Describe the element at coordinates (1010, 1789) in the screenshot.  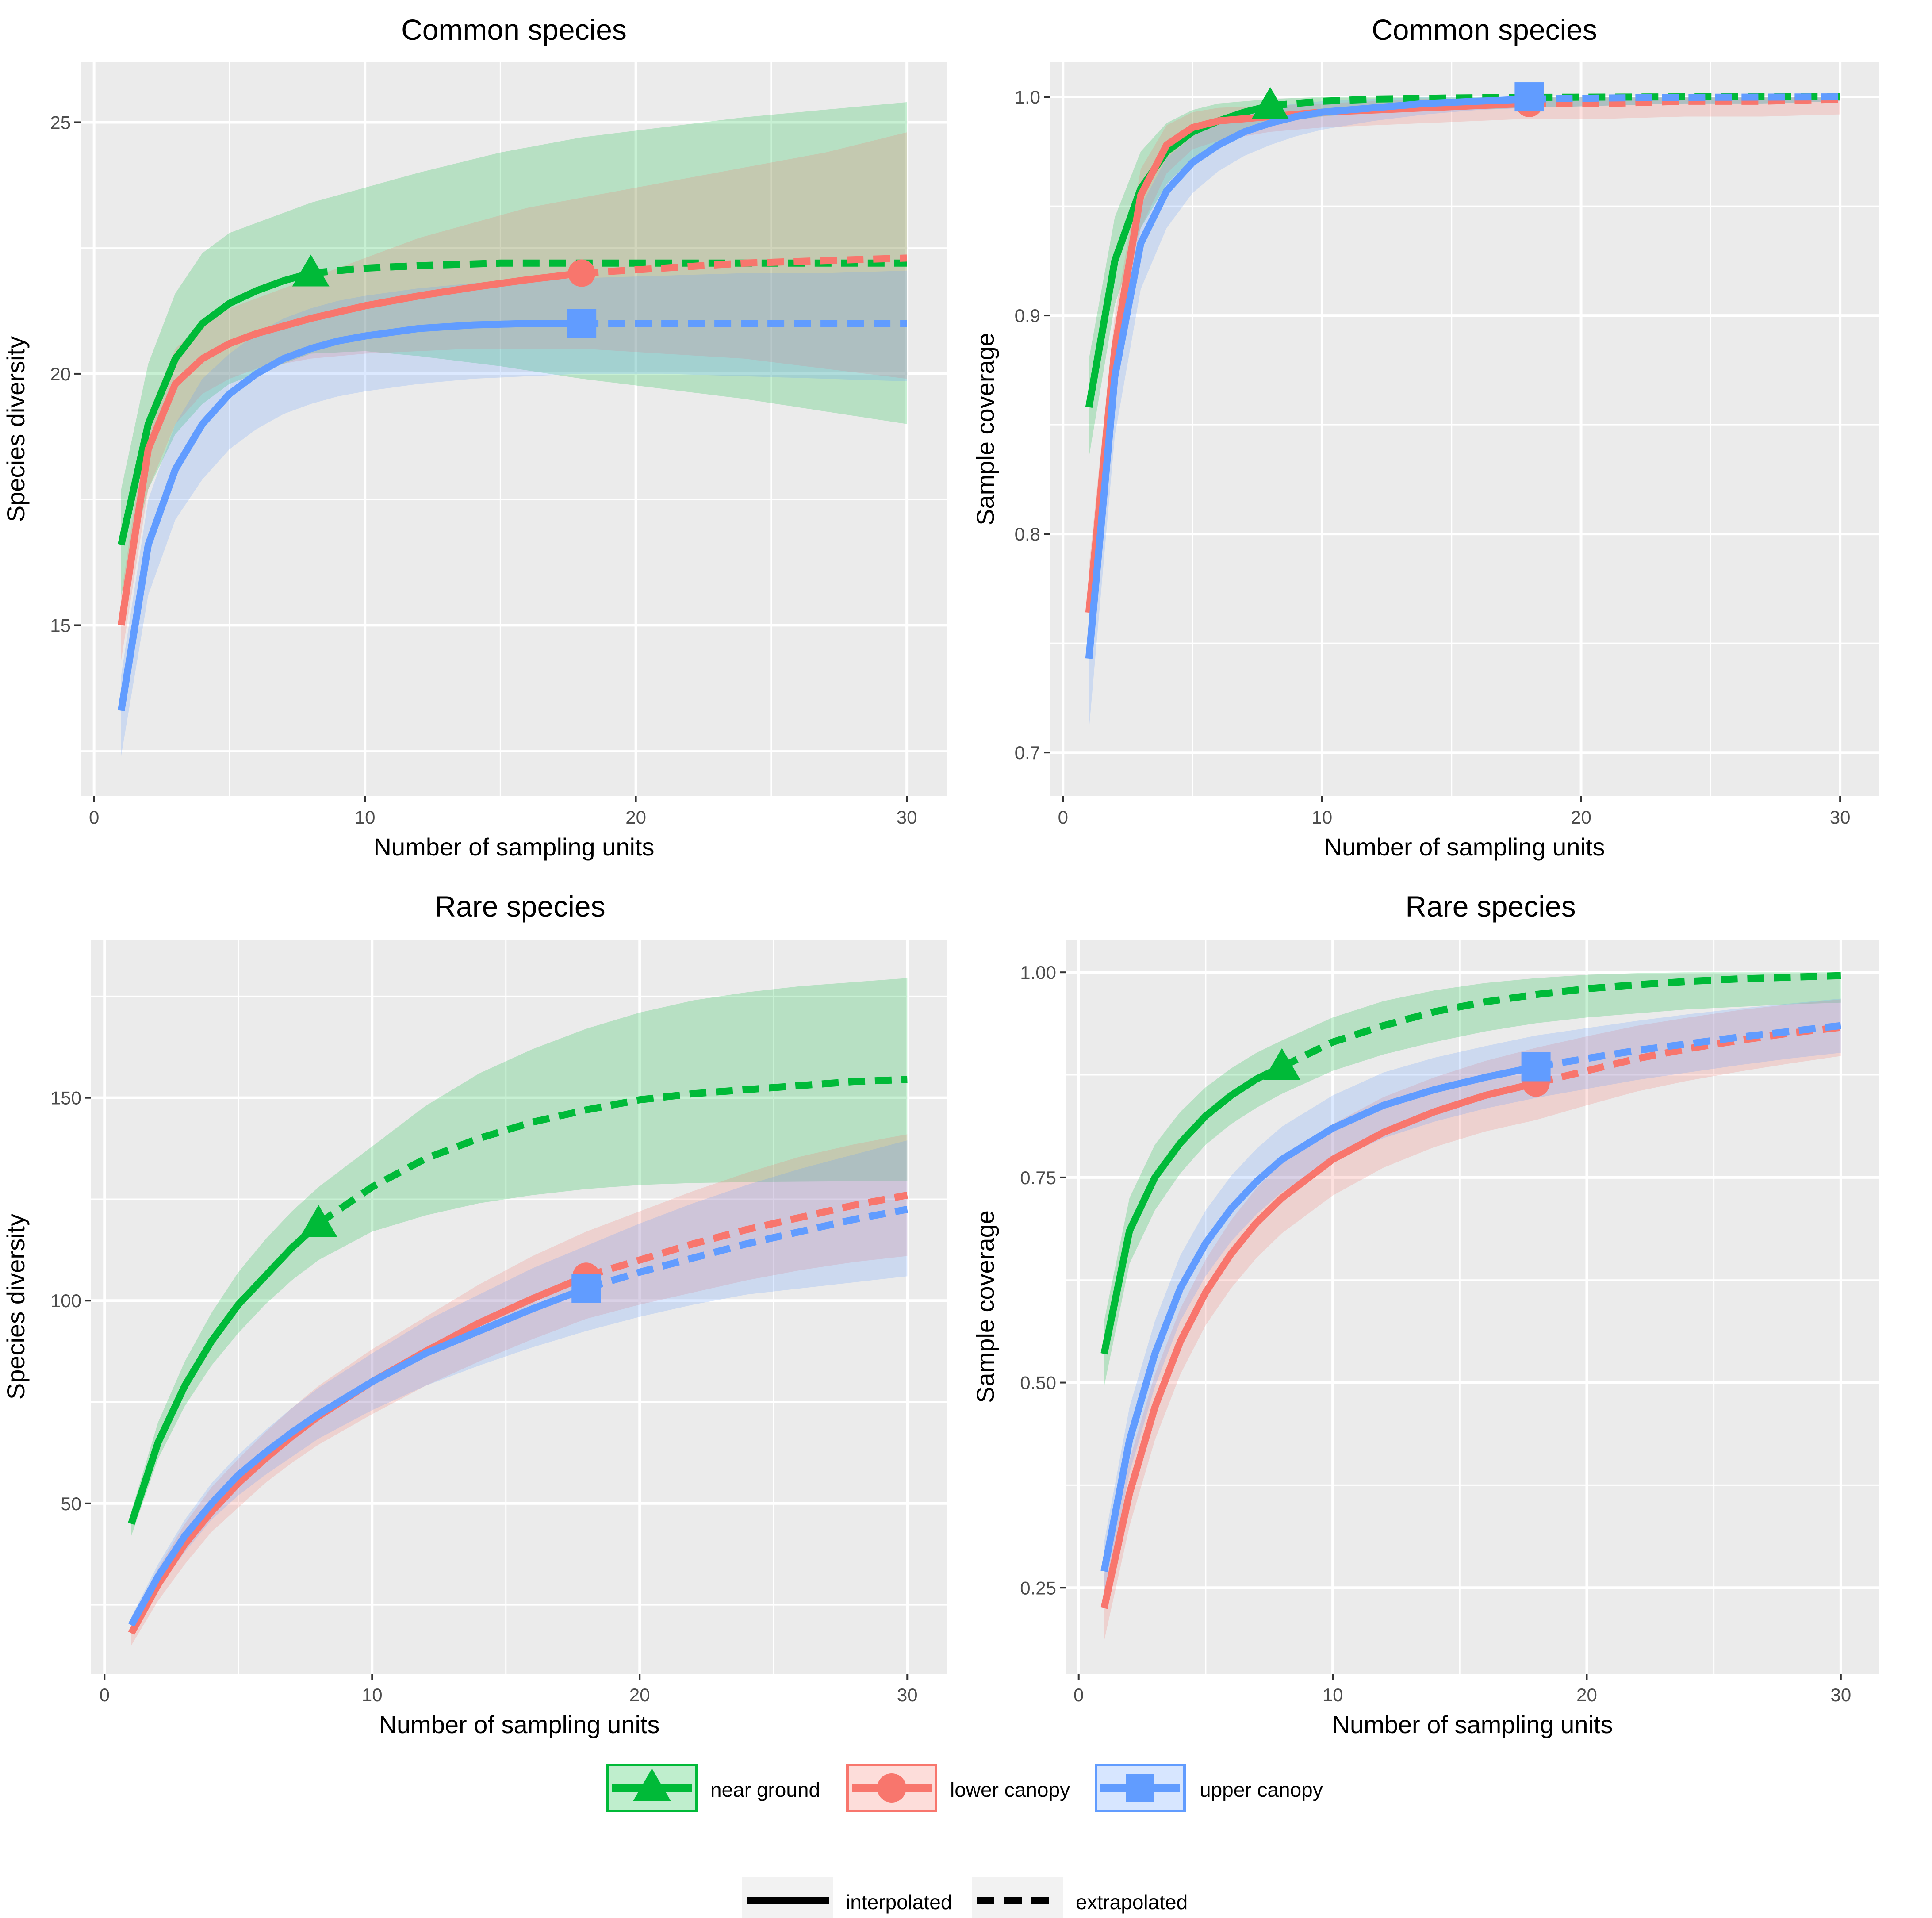
I see `legend-label: lower canopy` at that location.